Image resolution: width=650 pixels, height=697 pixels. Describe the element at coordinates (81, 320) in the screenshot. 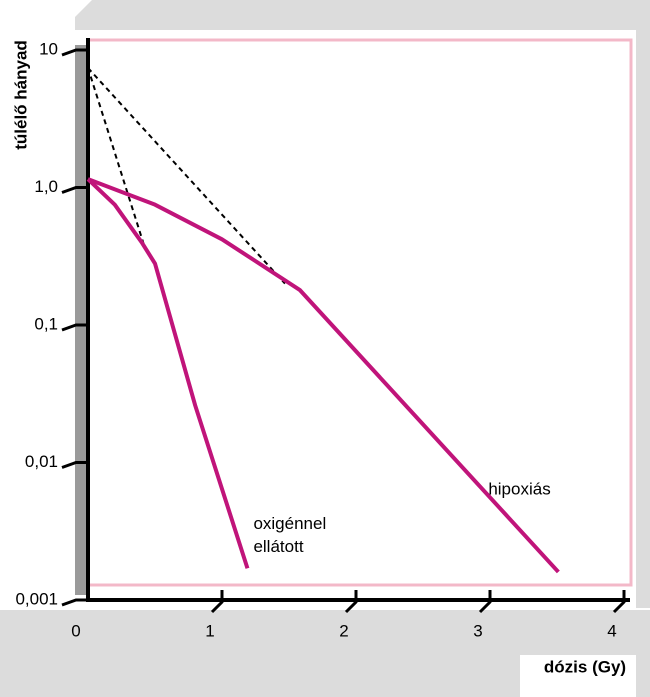

I see `axis-shadow` at that location.